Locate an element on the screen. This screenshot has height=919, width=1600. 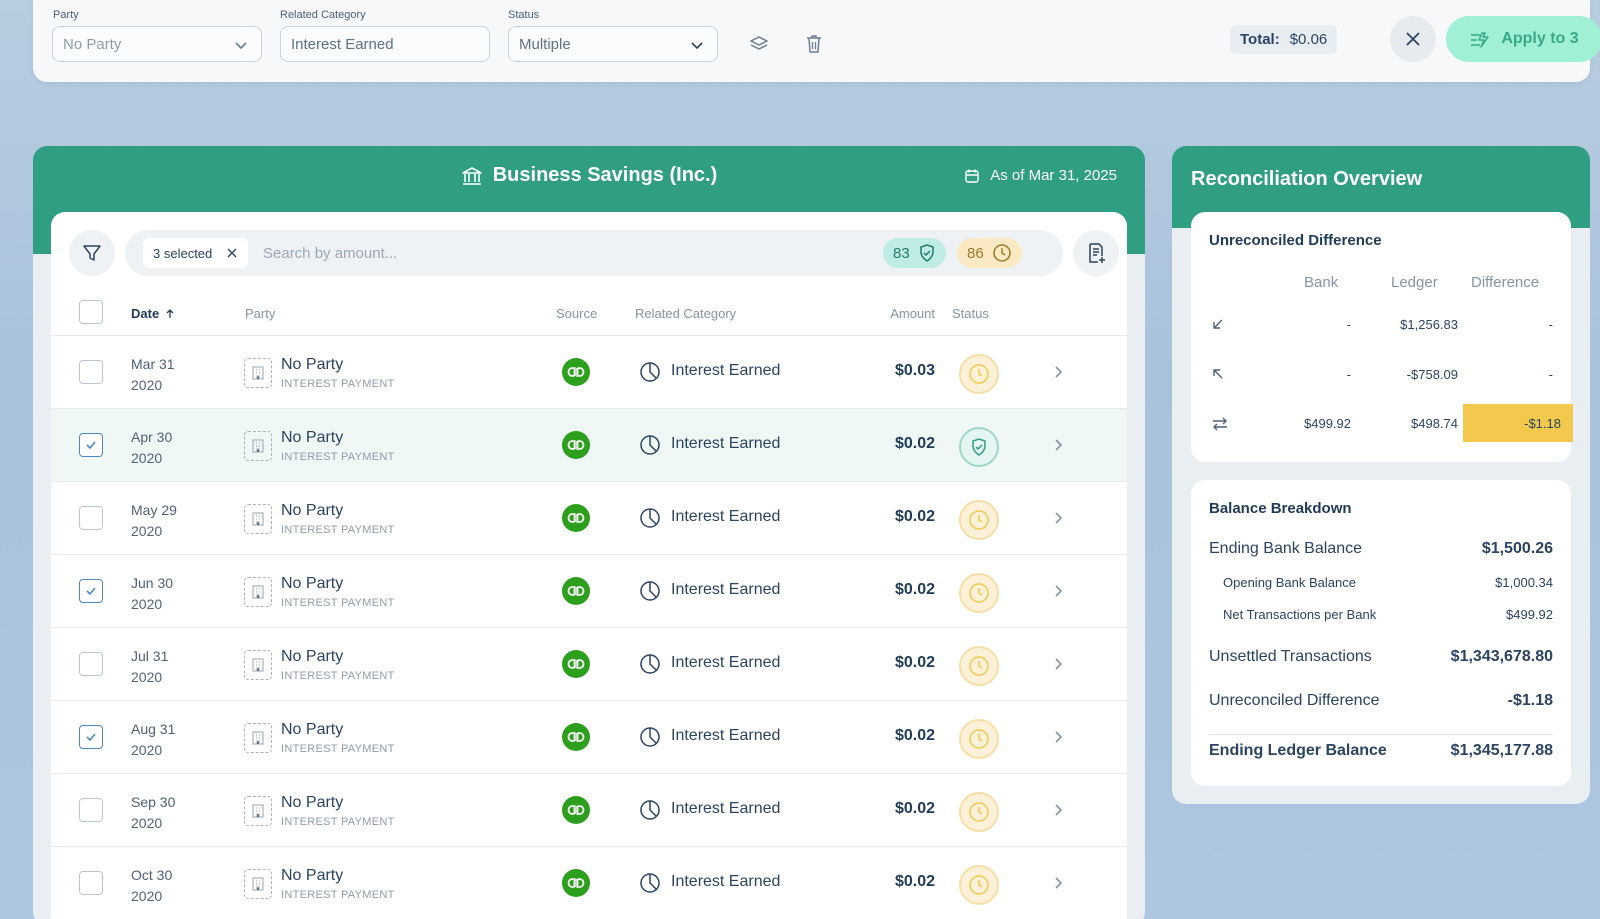
row-party-description: INTEREST PAYMENT is located at coordinates (338, 822).